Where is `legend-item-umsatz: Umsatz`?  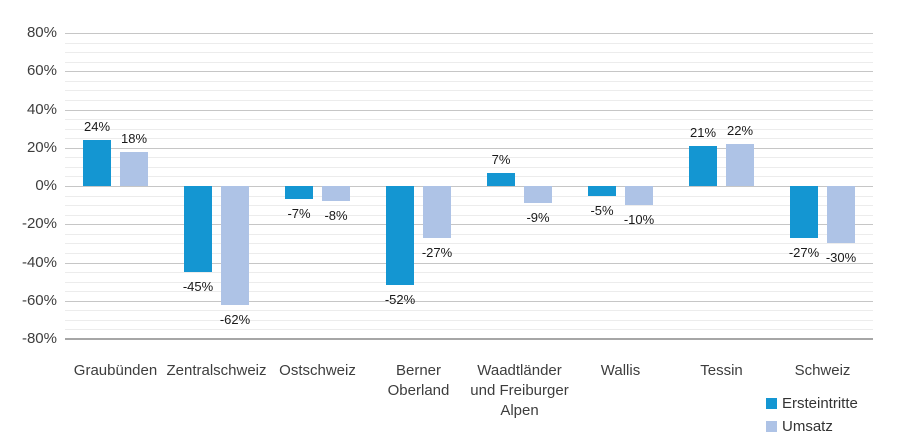
legend-item-umsatz: Umsatz is located at coordinates (812, 426).